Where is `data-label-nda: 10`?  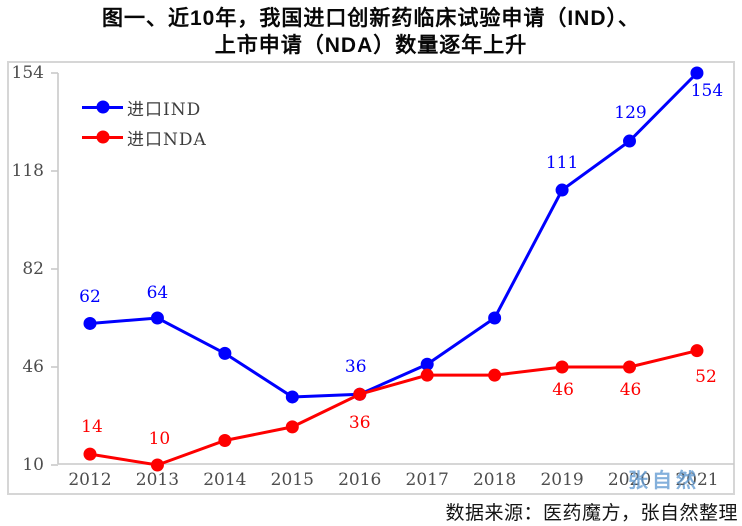
data-label-nda: 10 is located at coordinates (159, 439).